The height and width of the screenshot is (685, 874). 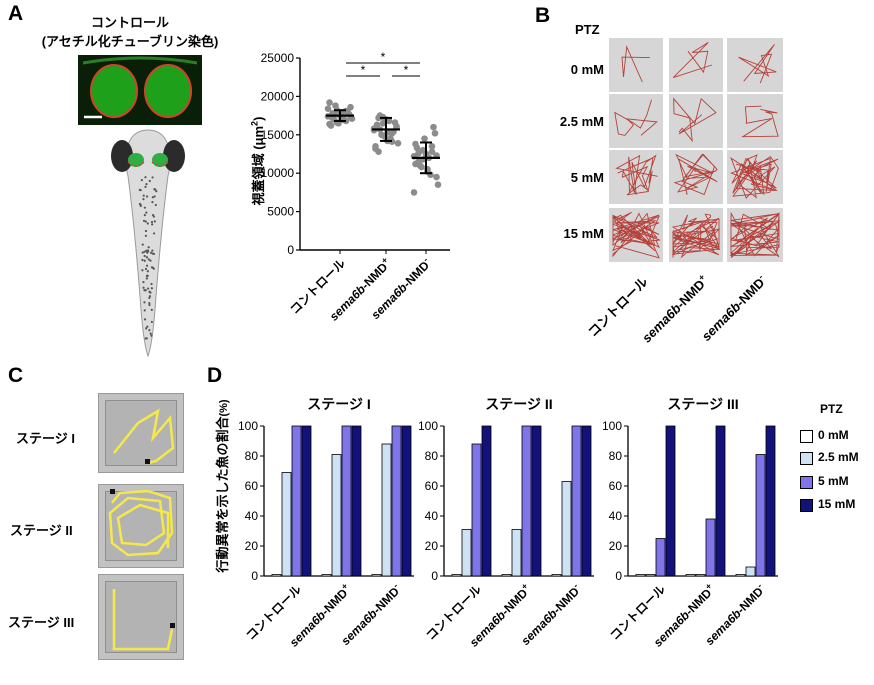 I want to click on bar-chart-title: ステージ I, so click(x=339, y=404).